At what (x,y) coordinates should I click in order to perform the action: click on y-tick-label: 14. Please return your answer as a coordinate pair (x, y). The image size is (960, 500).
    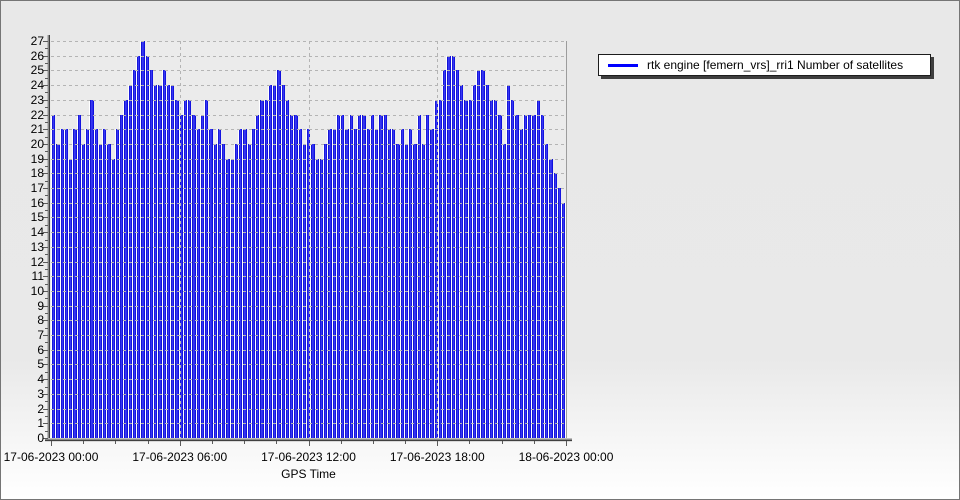
    Looking at the image, I should click on (37, 232).